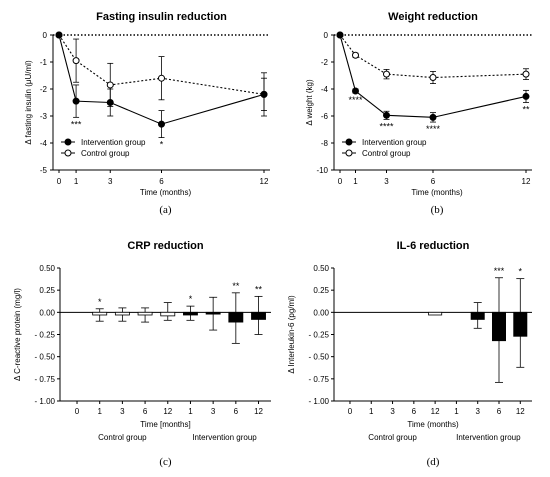 This screenshot has height=477, width=550. Describe the element at coordinates (44, 116) in the screenshot. I see `y-tick-label: -3` at that location.